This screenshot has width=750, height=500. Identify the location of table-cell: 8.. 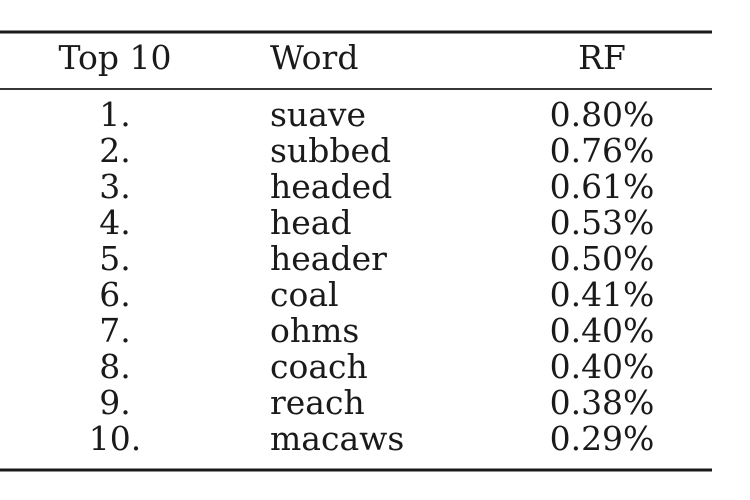
(115, 366).